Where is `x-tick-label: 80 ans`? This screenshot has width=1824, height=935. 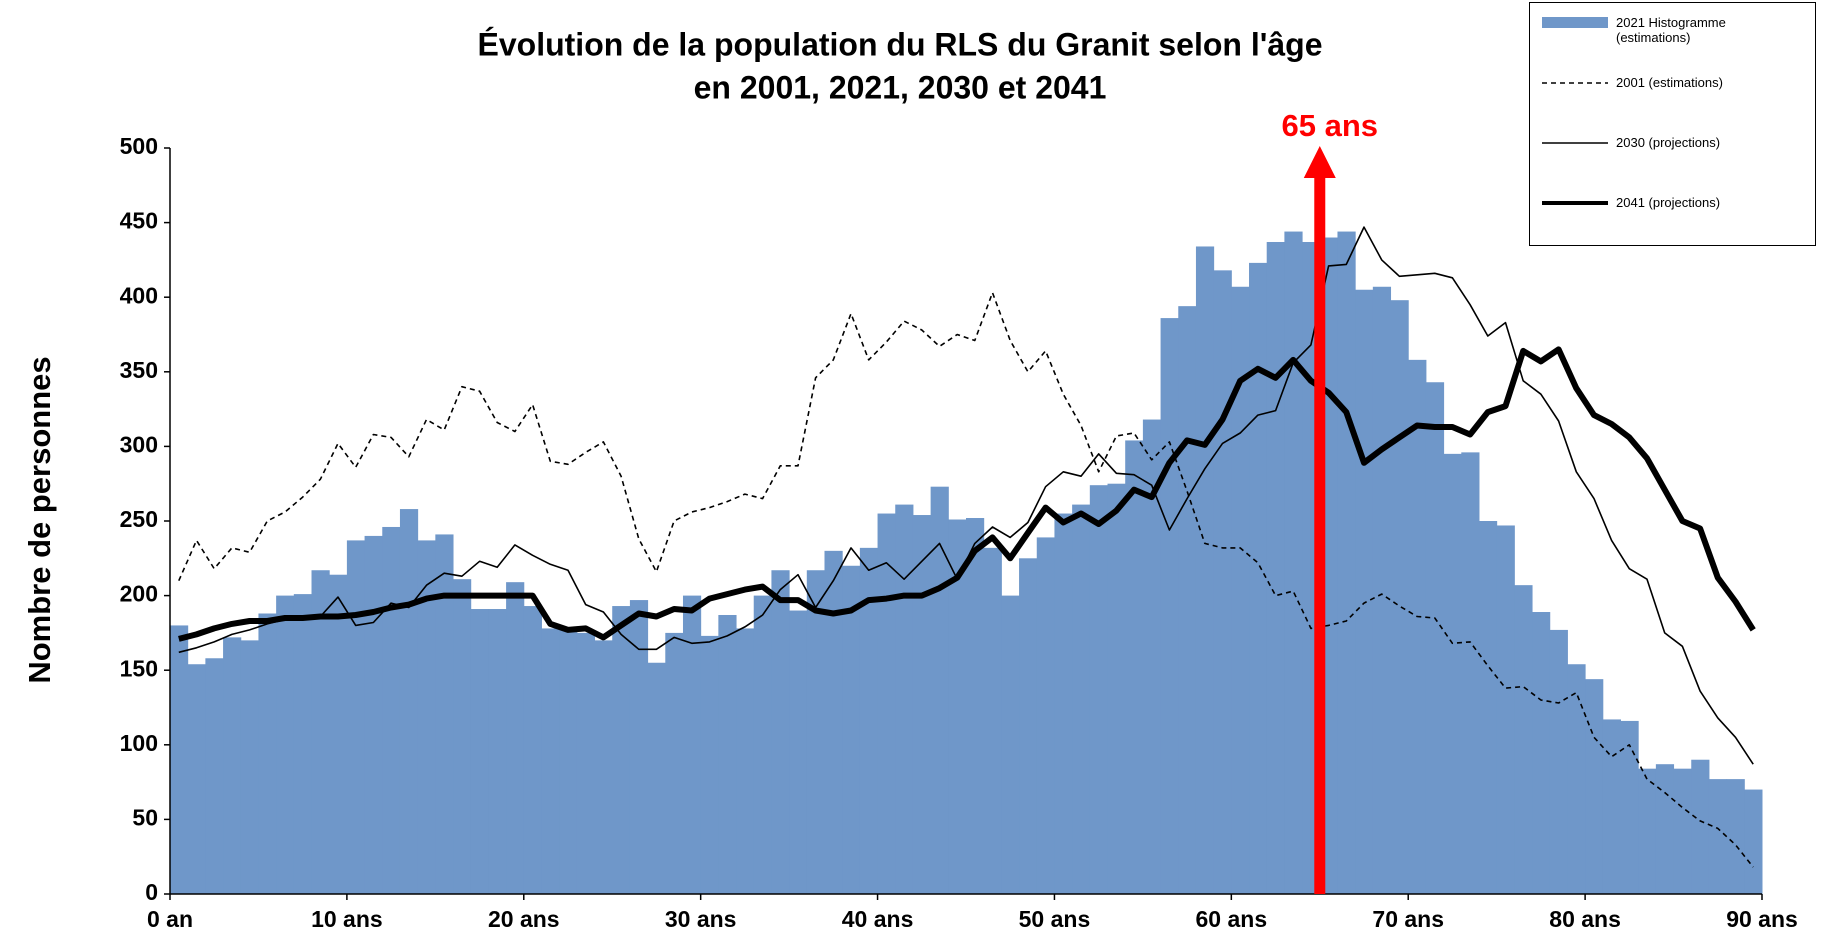
x-tick-label: 80 ans is located at coordinates (1585, 919).